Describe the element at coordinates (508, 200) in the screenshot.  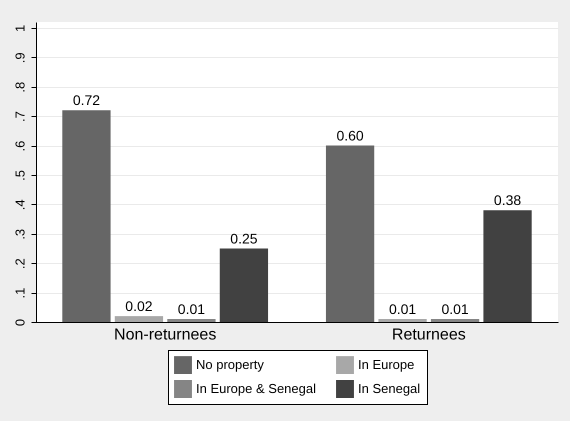
I see `data-label: 0.38` at that location.